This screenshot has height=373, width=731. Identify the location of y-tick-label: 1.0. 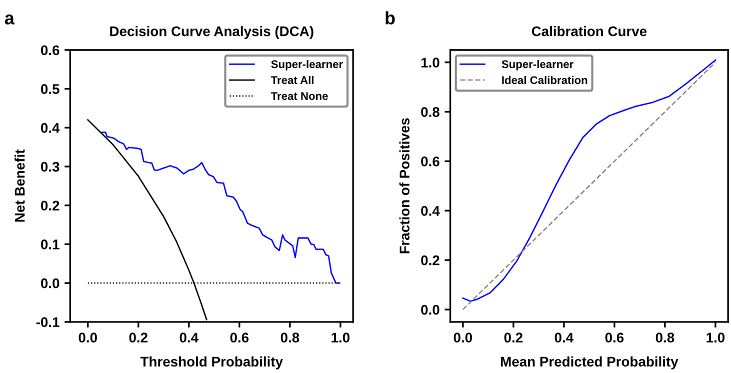
(430, 63).